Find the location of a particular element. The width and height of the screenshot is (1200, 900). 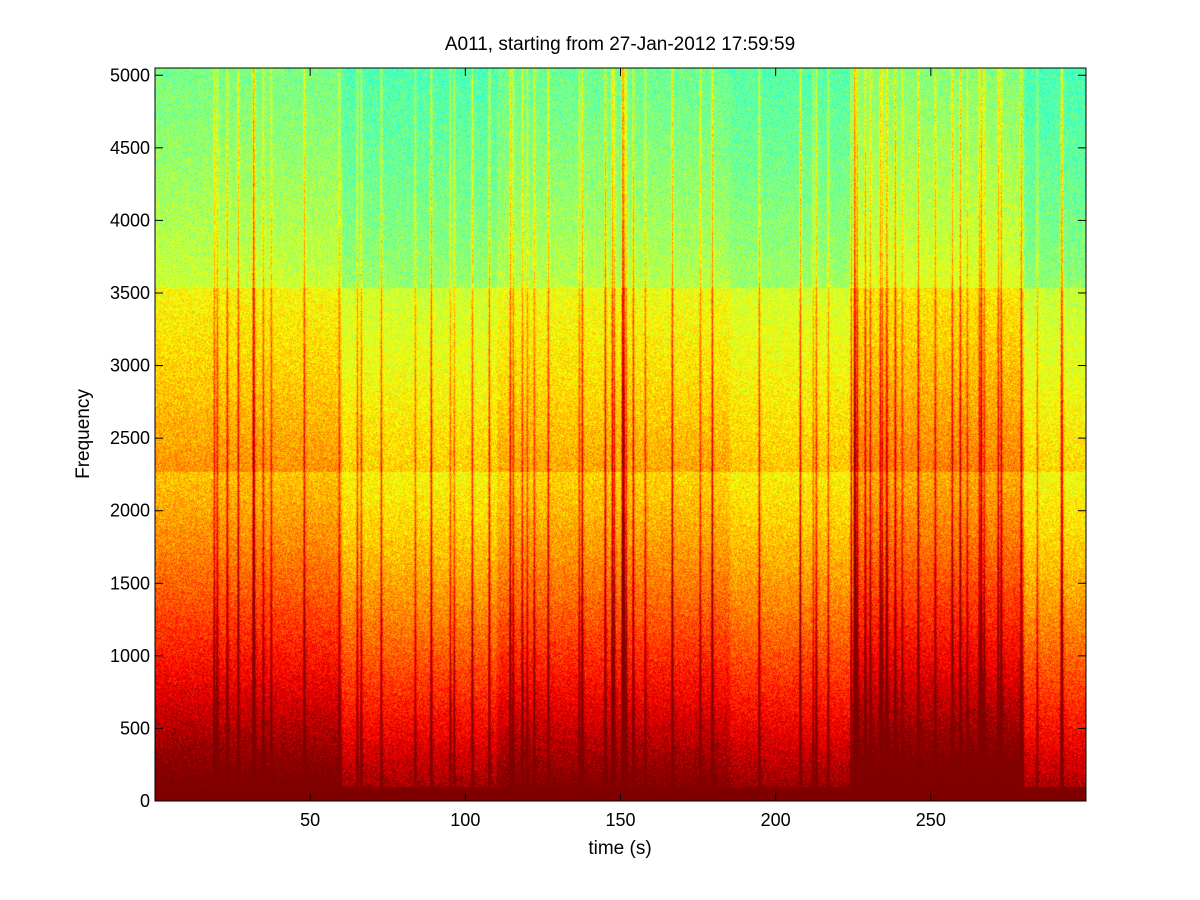

y-tick-label: 1500 is located at coordinates (130, 583).